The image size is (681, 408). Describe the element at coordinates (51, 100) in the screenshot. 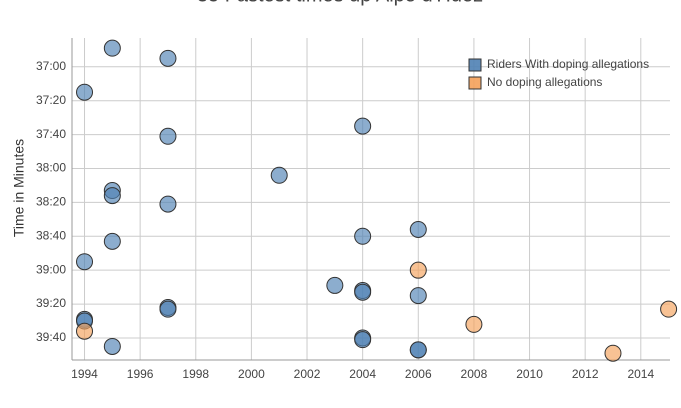

I see `y-tick-label: 37:20` at that location.